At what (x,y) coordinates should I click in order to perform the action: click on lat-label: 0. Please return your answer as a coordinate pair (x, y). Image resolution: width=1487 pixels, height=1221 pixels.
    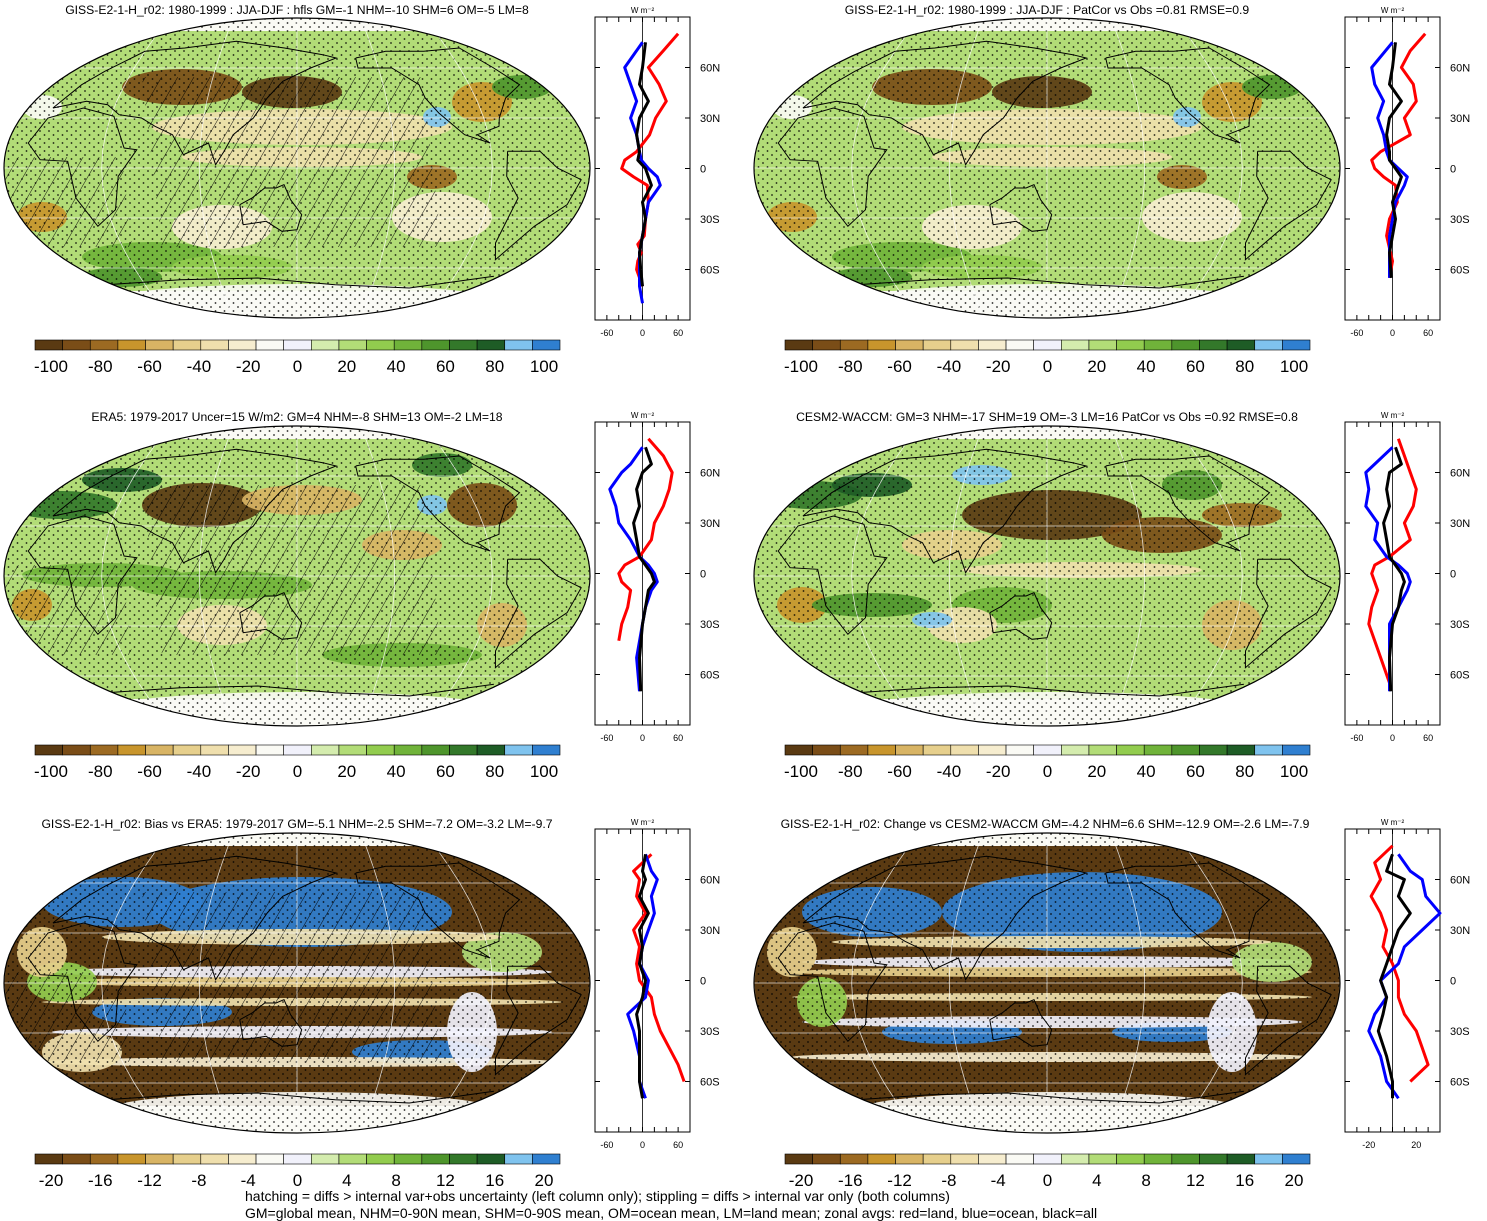
    Looking at the image, I should click on (1453, 575).